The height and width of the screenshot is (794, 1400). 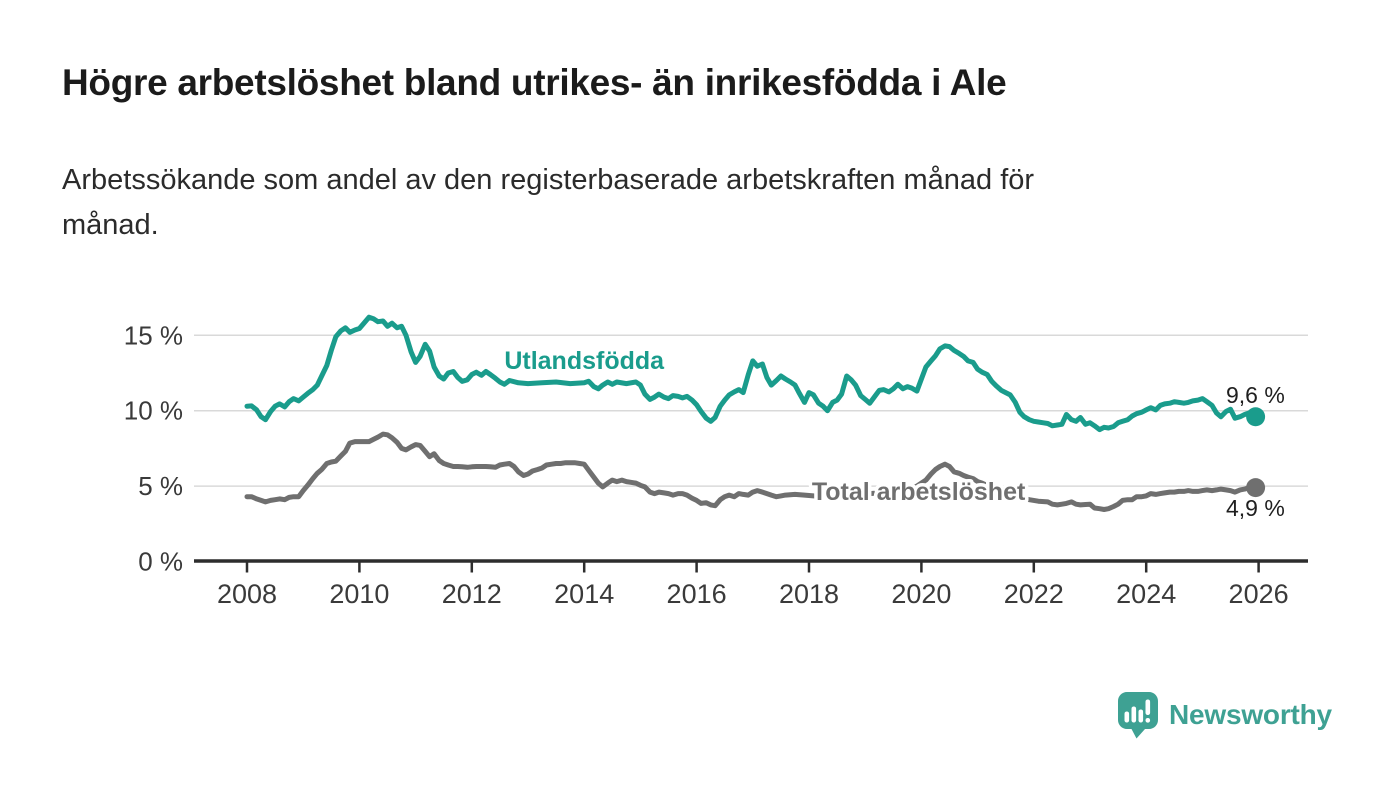 I want to click on end-value-label-total-arbetsl-shet: 4,9 %, so click(x=1255, y=508).